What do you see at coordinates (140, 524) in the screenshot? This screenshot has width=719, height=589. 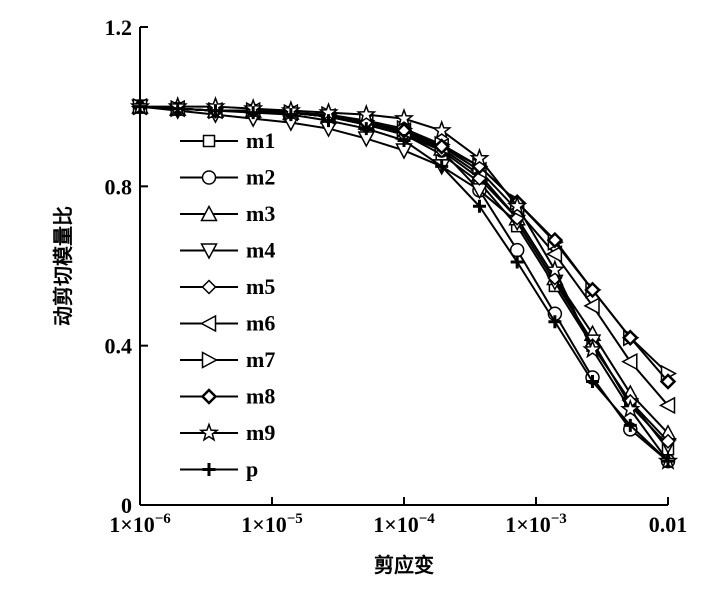 I see `x-tick-label: 1×10⁻⁶` at bounding box center [140, 524].